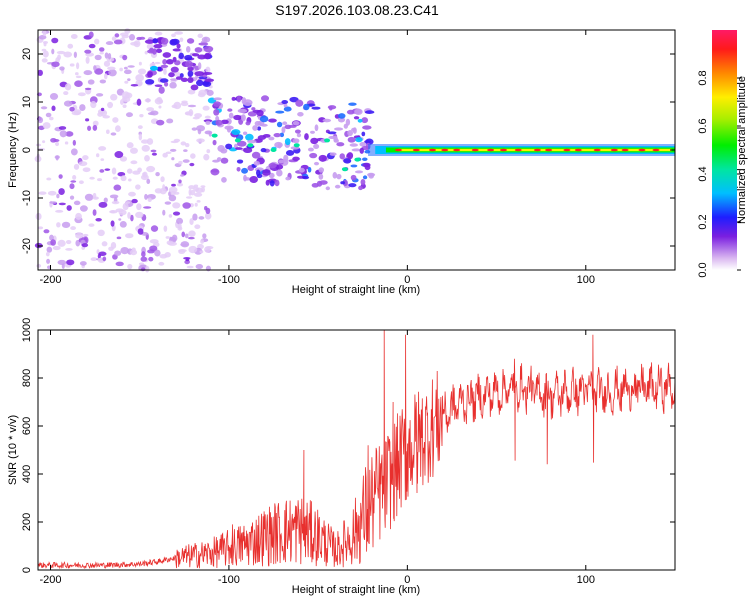 The width and height of the screenshot is (750, 600). I want to click on spectrogram-y-tick-label: 10, so click(27, 102).